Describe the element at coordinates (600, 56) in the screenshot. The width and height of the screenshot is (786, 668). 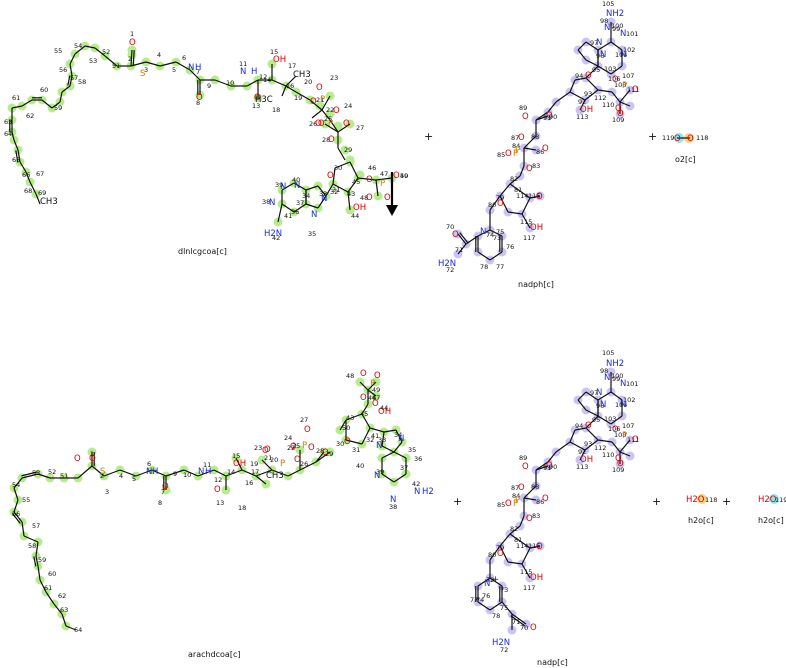
I see `atom-number: 96` at that location.